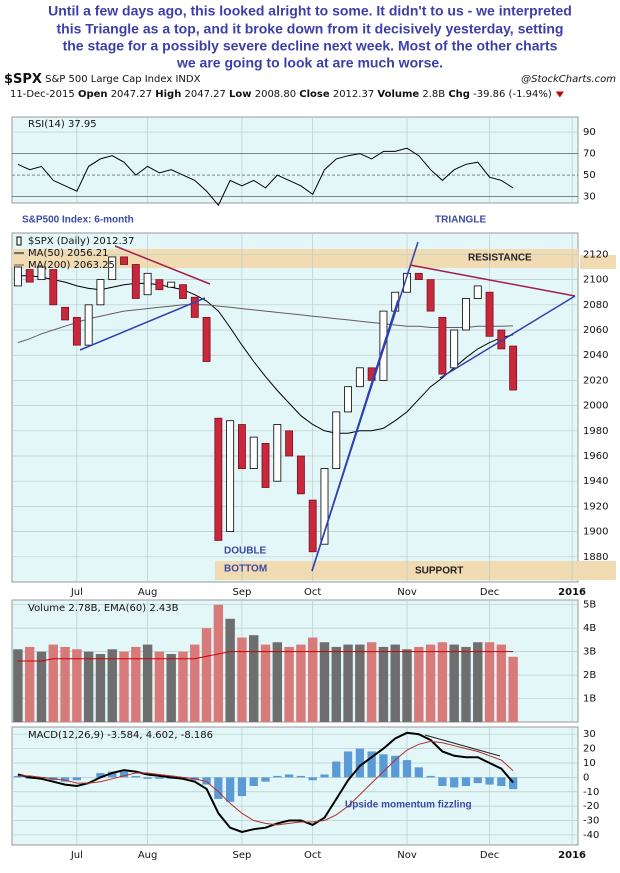  What do you see at coordinates (148, 855) in the screenshot?
I see `x-tick-label: Aug` at bounding box center [148, 855].